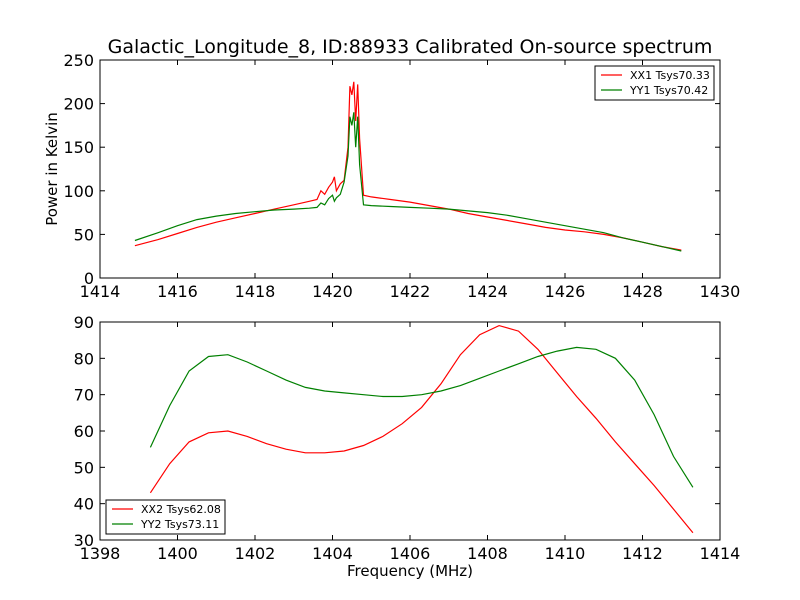  I want to click on top-y-tick-label: 250, so click(78, 60).